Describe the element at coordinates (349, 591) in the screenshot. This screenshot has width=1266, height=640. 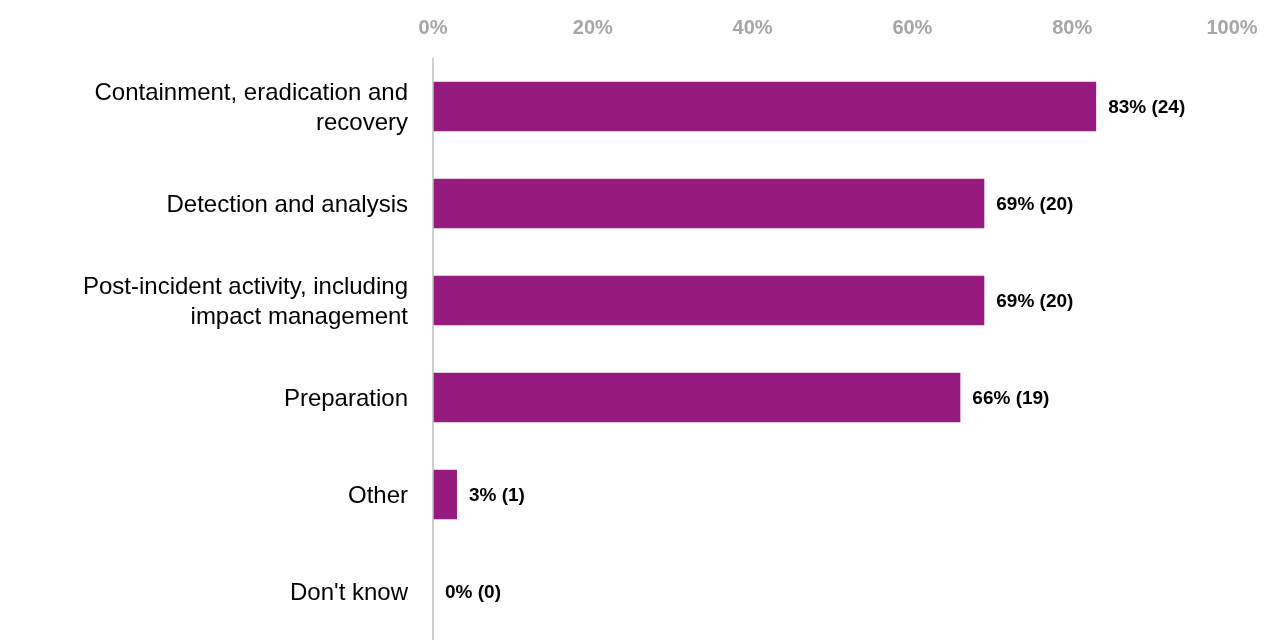
I see `y-tick-label: Don't know` at that location.